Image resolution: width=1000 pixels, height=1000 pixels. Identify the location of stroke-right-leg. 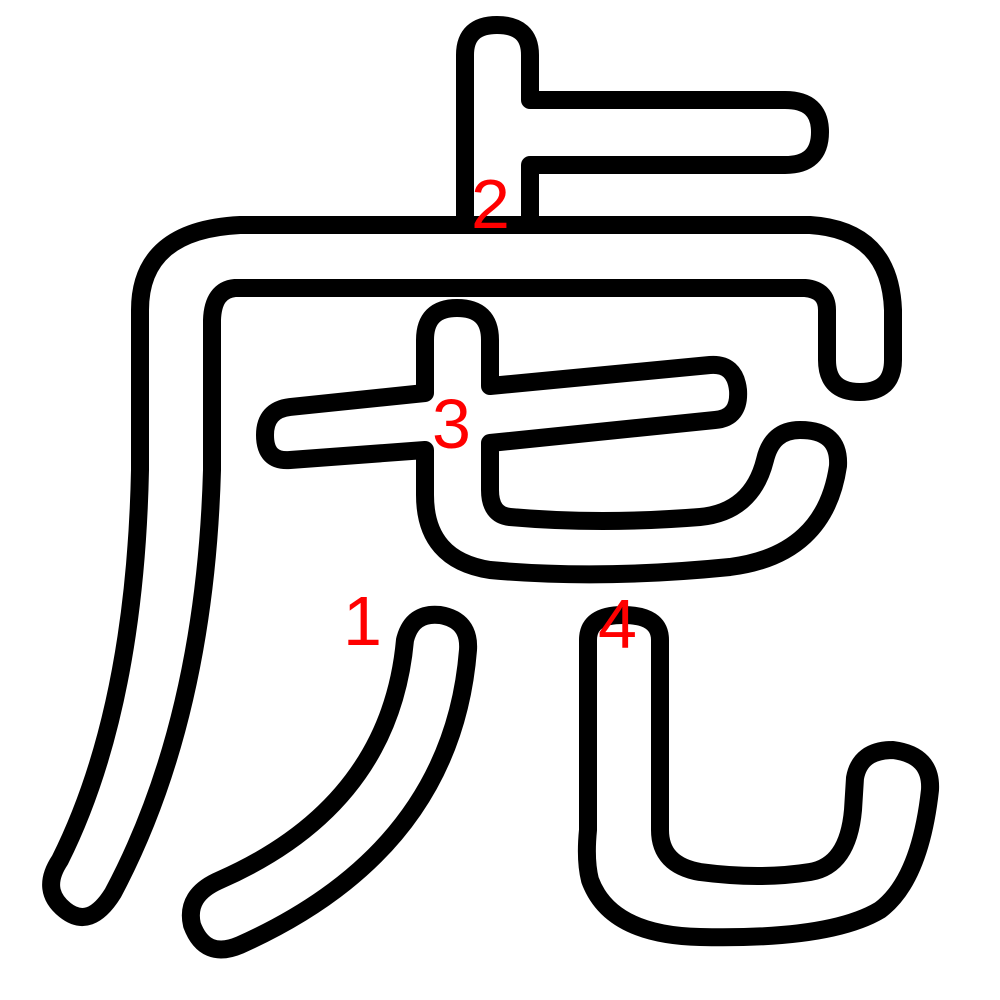
(758, 776).